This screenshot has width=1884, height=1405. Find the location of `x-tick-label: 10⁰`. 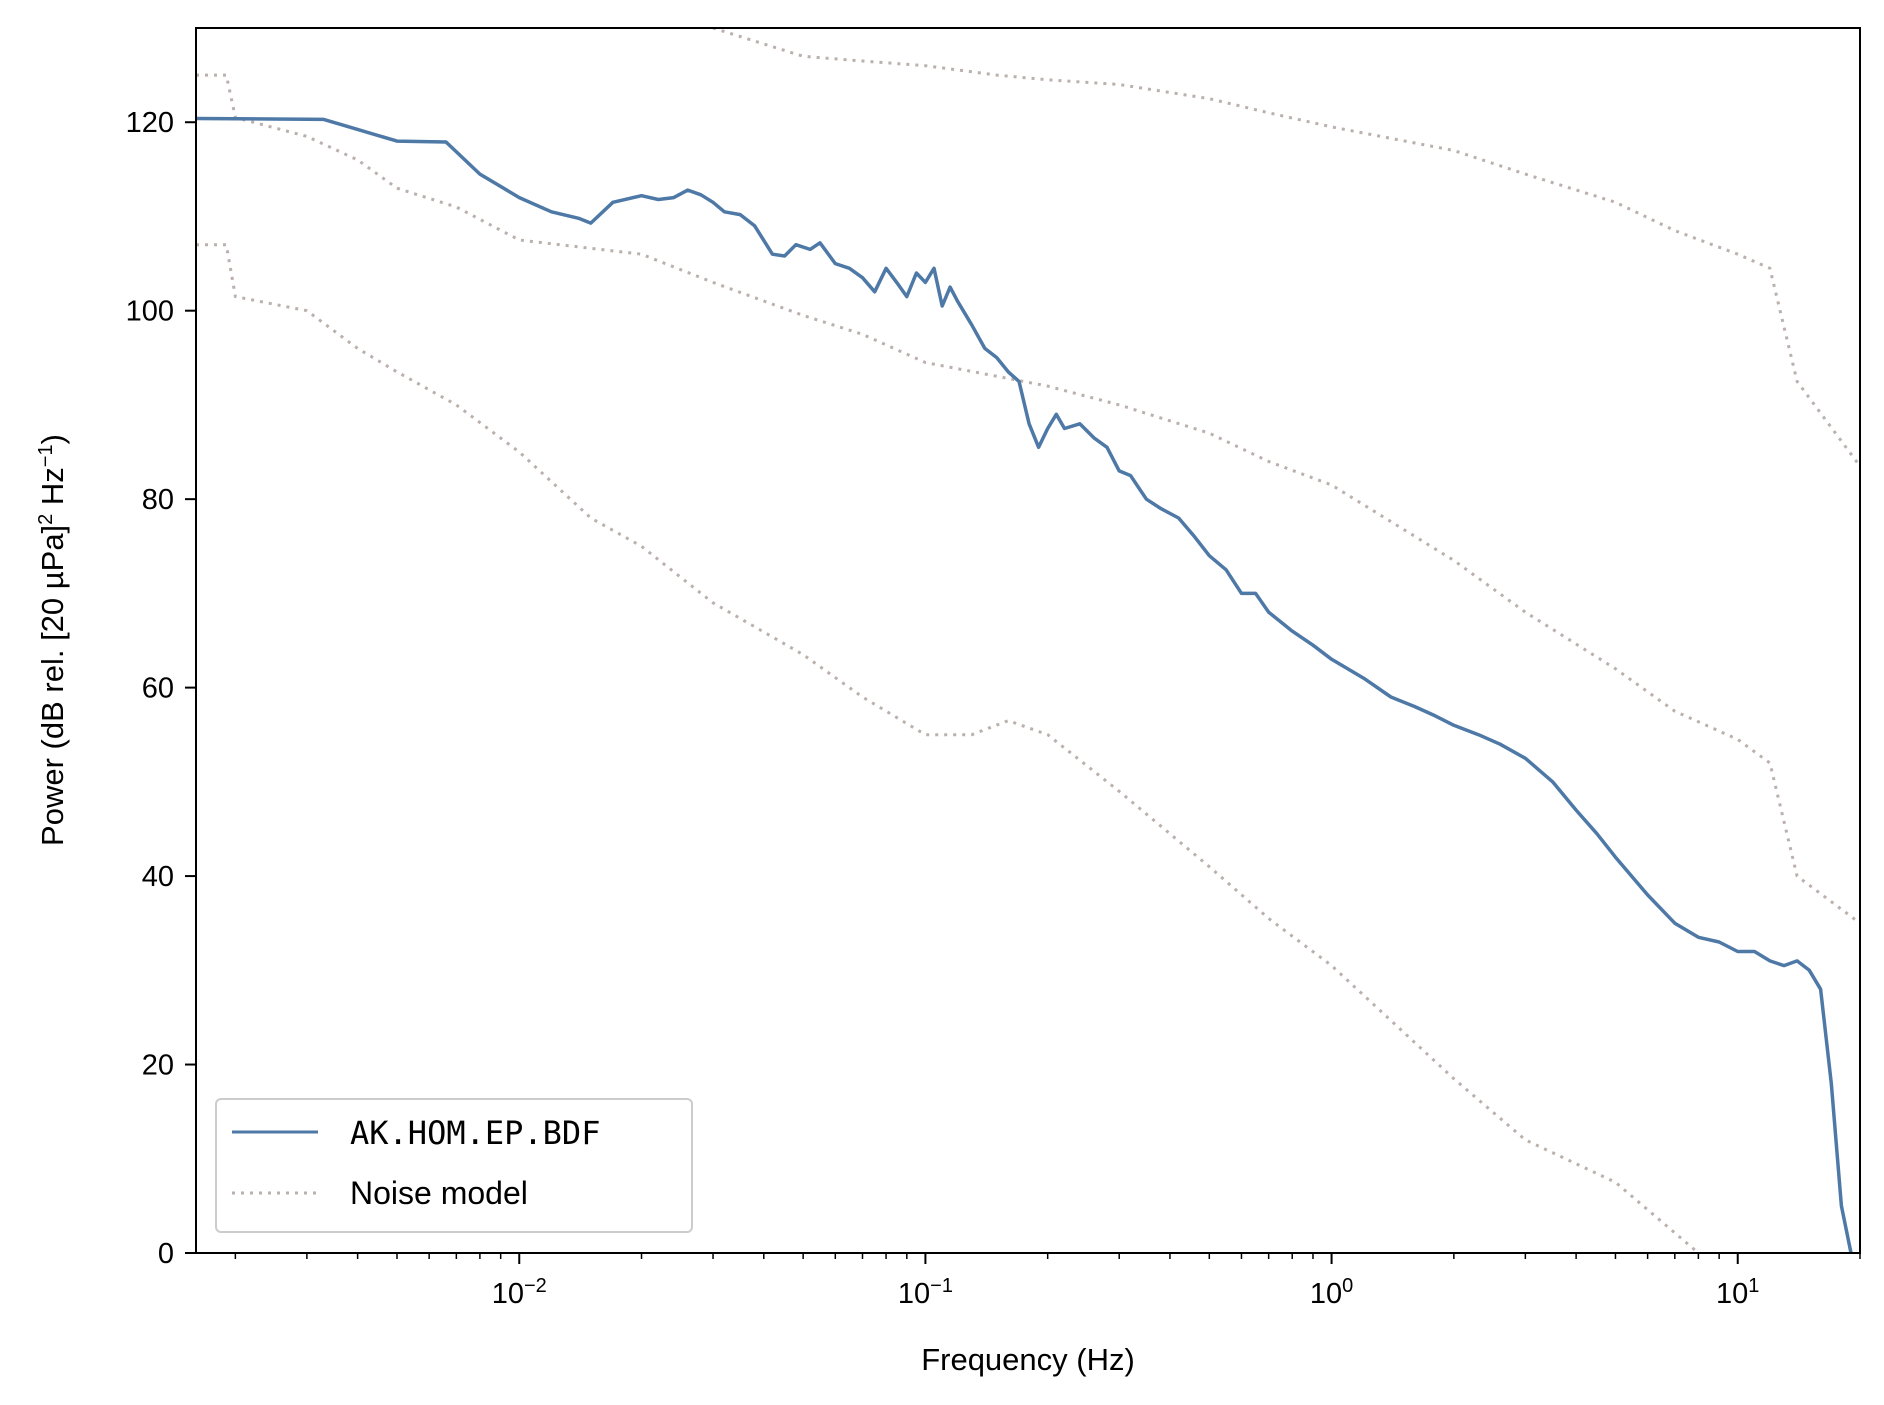

x-tick-label: 10⁰ is located at coordinates (1331, 1292).